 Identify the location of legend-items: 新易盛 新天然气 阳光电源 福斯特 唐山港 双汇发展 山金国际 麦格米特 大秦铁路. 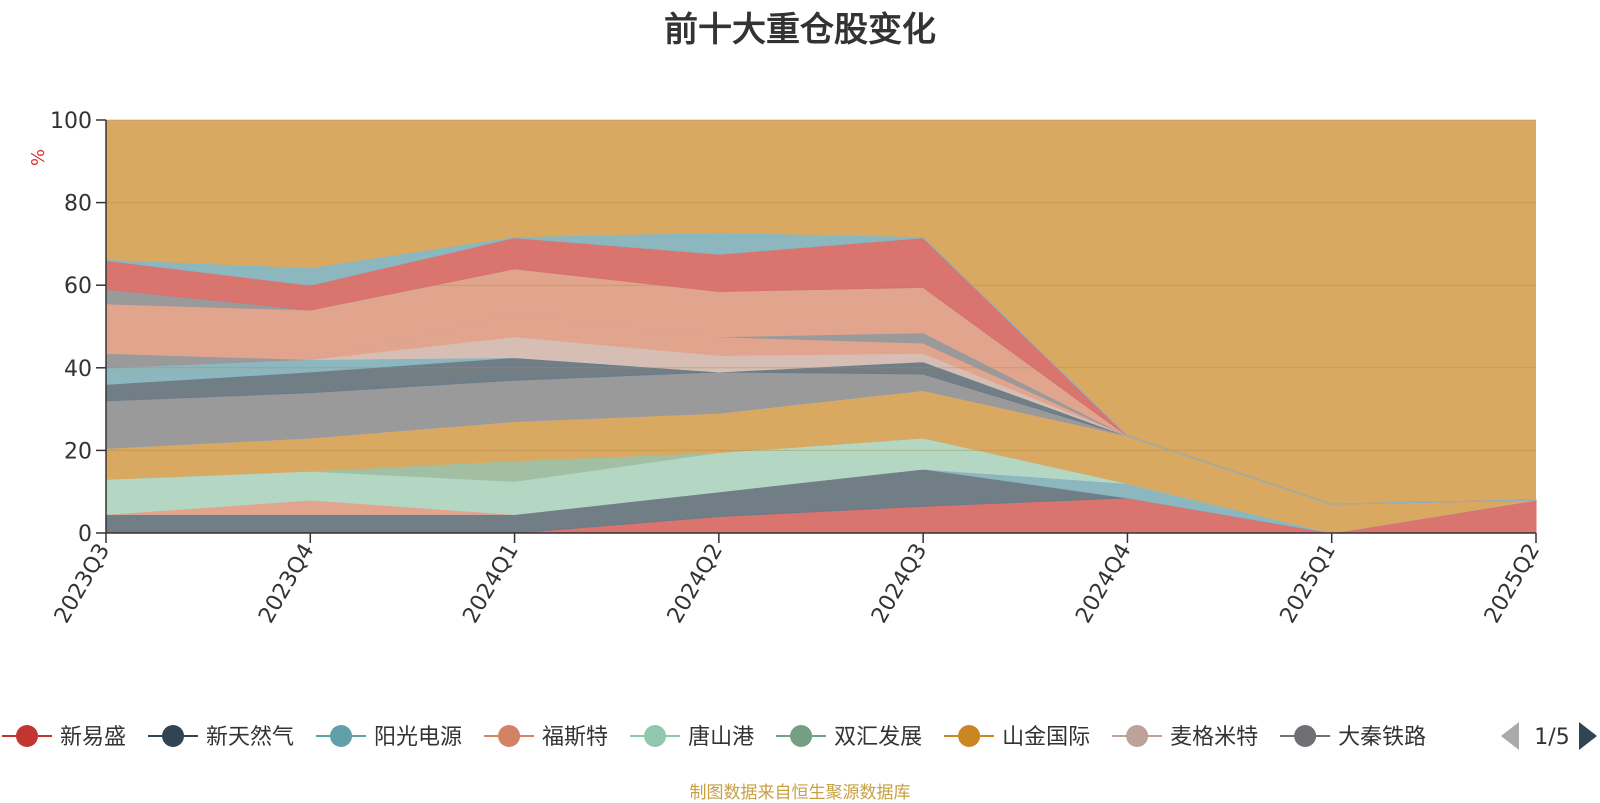
(714, 737).